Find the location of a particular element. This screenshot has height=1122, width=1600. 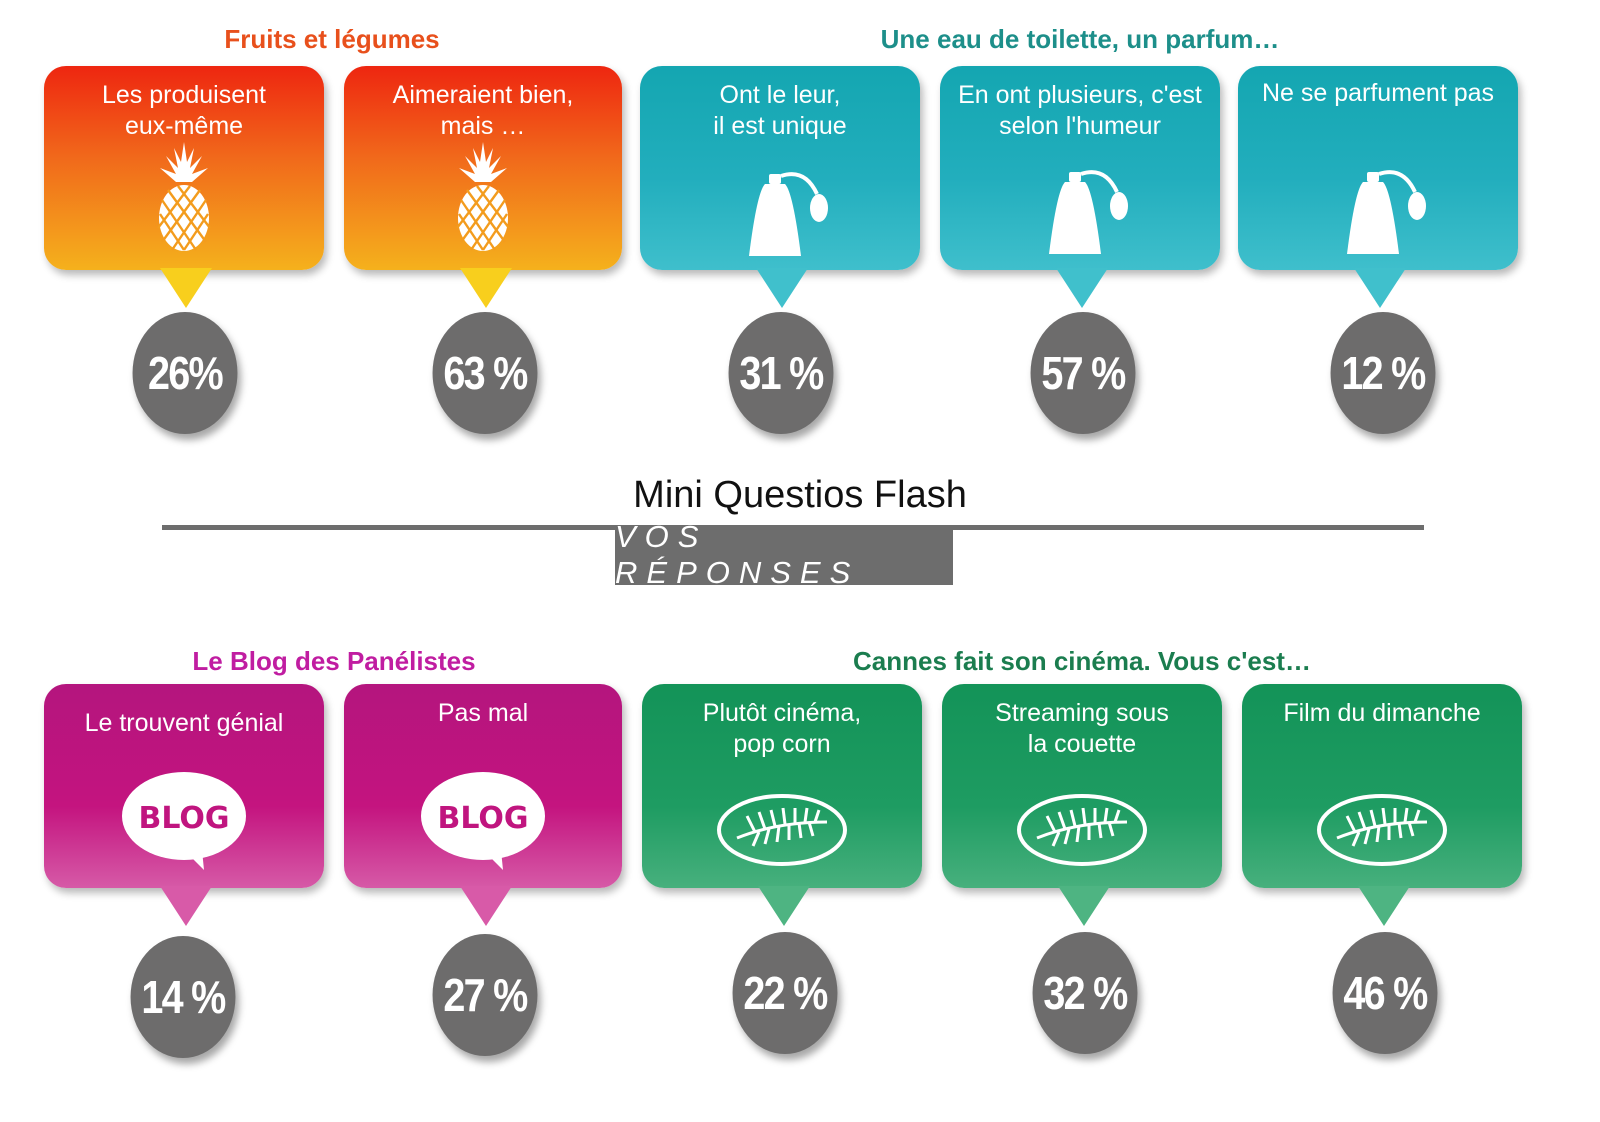

subtitle-banner: VOS RÉPONSES is located at coordinates (784, 554).